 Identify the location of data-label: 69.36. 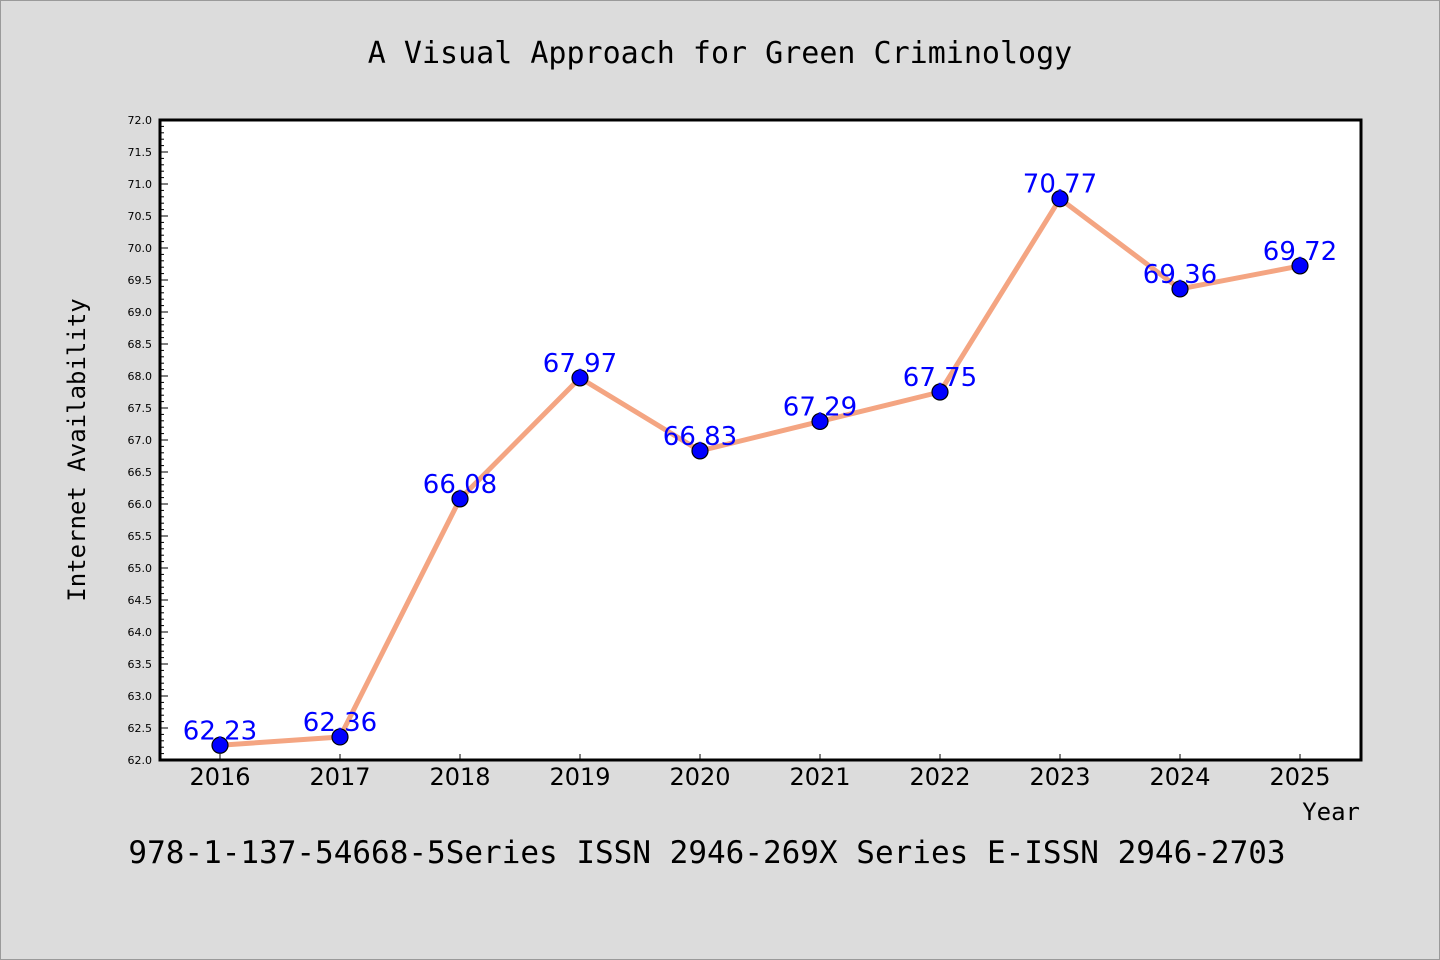
(1180, 275).